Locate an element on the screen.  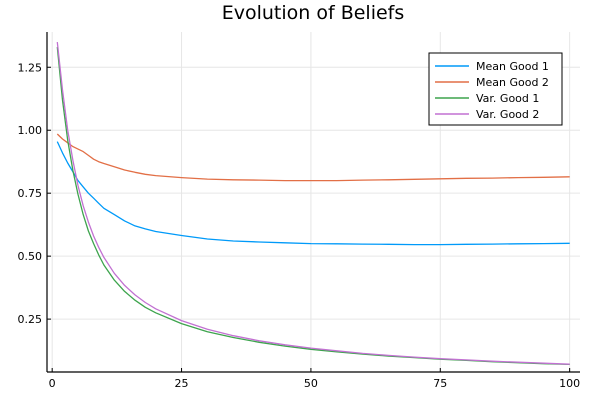
y-tick-label: 0.25 is located at coordinates (30, 319).